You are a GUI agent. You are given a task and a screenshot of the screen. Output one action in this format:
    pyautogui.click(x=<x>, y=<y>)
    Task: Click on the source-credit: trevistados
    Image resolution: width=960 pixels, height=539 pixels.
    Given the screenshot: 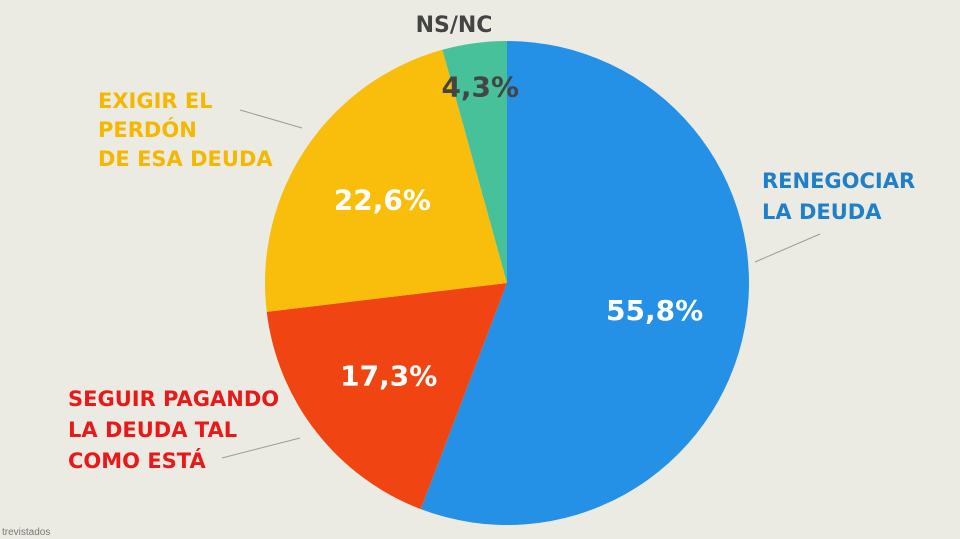 What is the action you would take?
    pyautogui.click(x=26, y=532)
    